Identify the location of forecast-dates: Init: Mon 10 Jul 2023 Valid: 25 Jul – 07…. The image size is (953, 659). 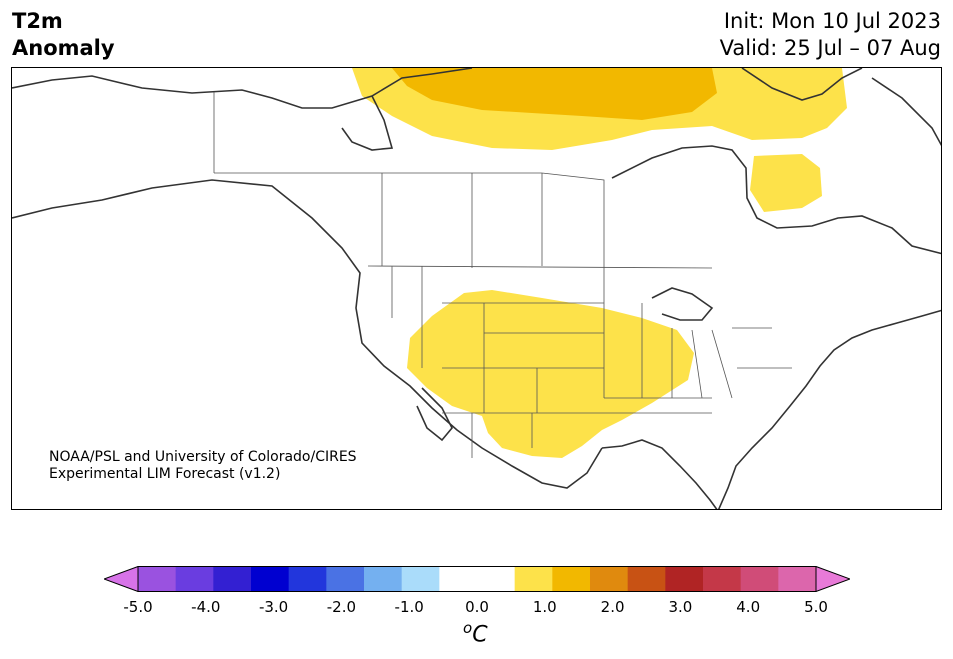
(830, 35).